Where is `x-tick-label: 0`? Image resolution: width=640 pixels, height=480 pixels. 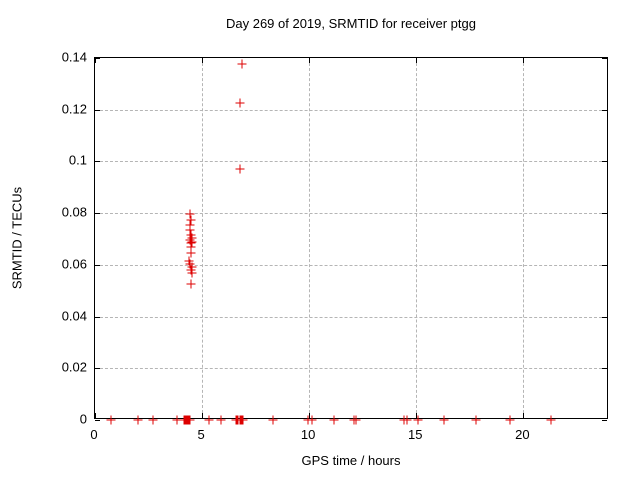
x-tick-label: 0 is located at coordinates (94, 434).